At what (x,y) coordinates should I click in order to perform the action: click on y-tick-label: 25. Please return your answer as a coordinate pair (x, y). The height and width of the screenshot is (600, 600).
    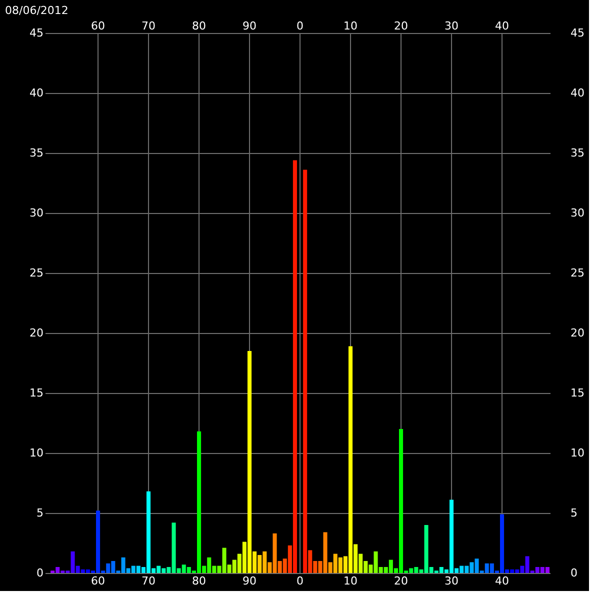
    Looking at the image, I should click on (37, 273).